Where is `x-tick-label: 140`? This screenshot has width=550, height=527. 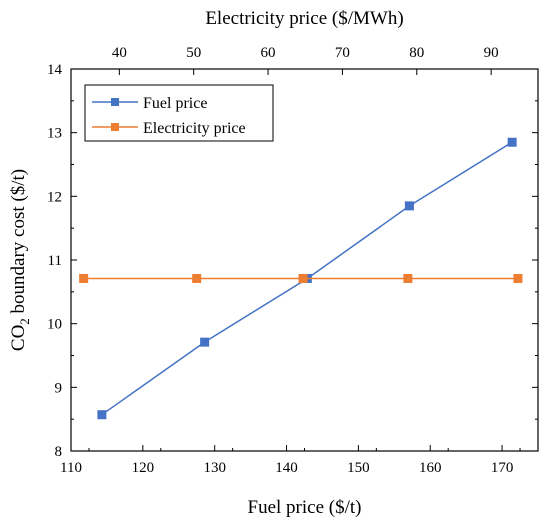
x-tick-label: 140 is located at coordinates (286, 468).